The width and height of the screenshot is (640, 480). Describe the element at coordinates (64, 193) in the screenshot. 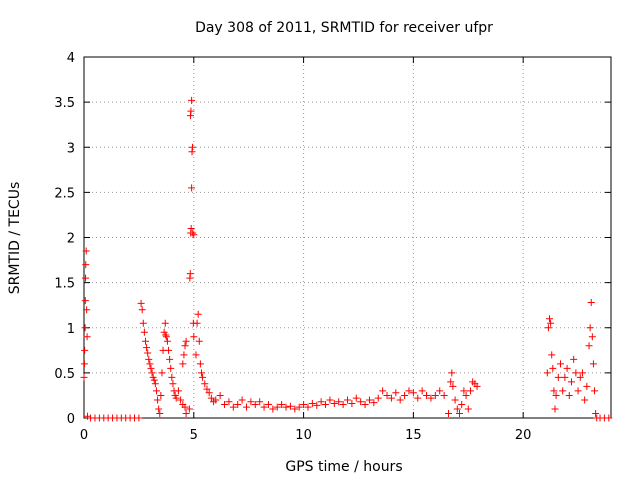

I see `y-tick-label: 2.5` at that location.